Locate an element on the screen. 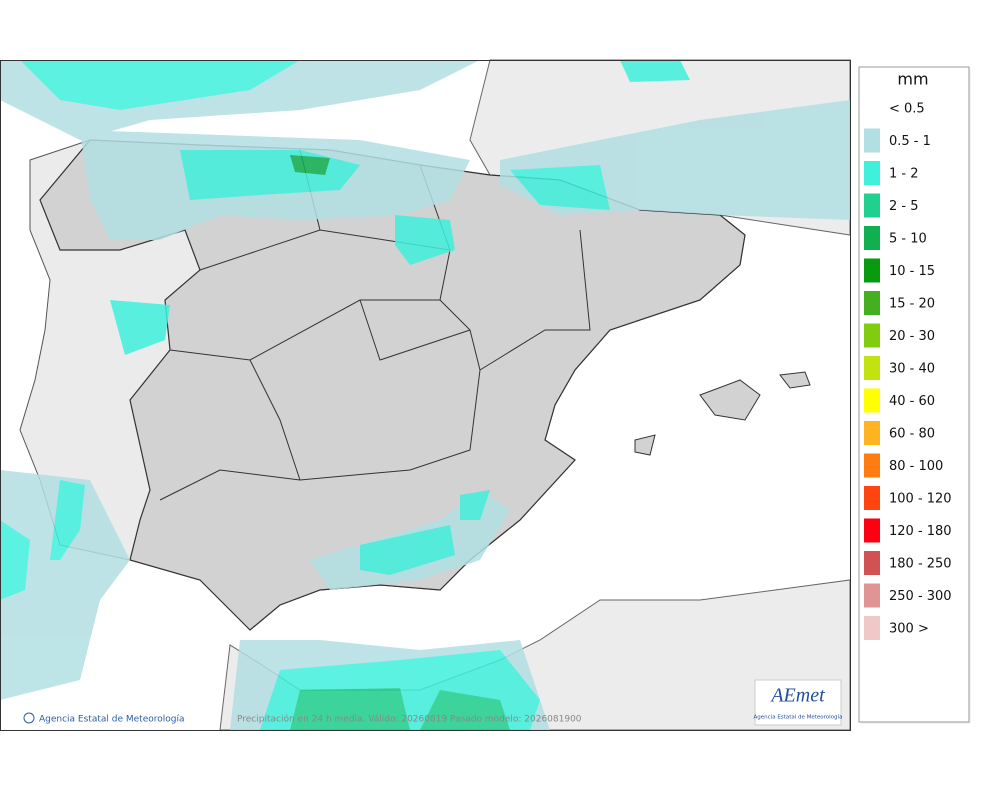 Image resolution: width=1000 pixels, height=794 pixels. legend-label: 100 - 120 is located at coordinates (920, 499).